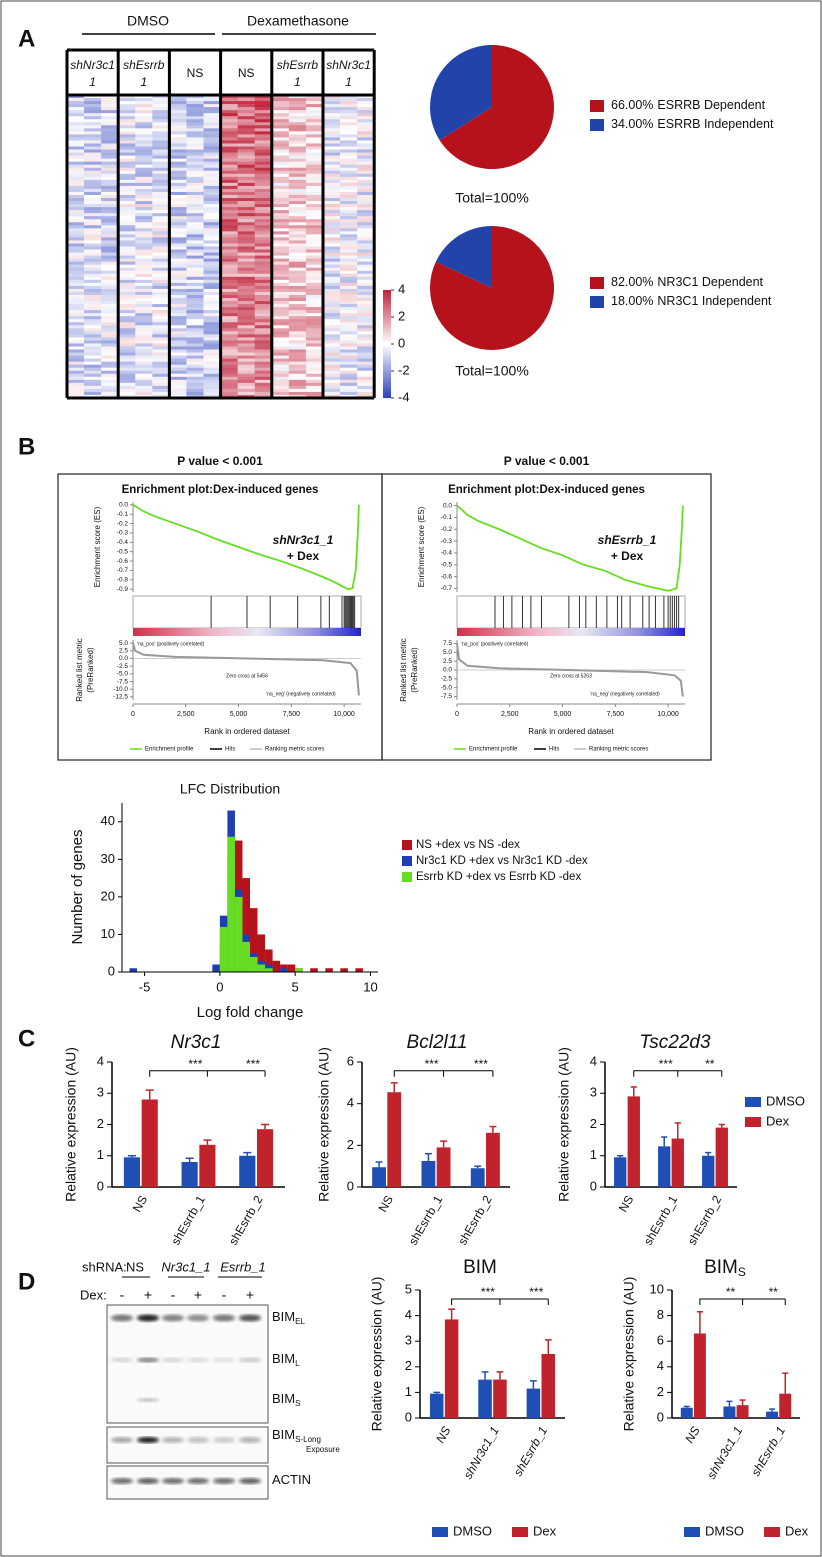  I want to click on y-tick-label: -12.5, so click(120, 697).